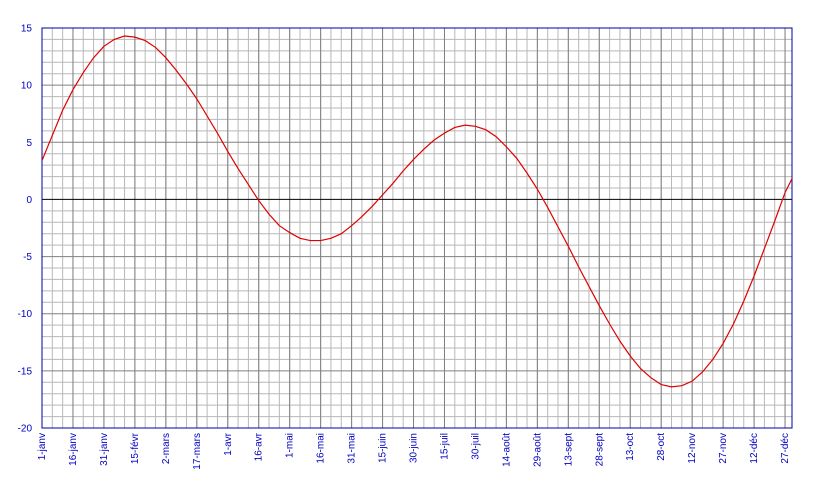 This screenshot has height=490, width=819. Describe the element at coordinates (321, 448) in the screenshot. I see `x-tick-label: 16-mai` at that location.